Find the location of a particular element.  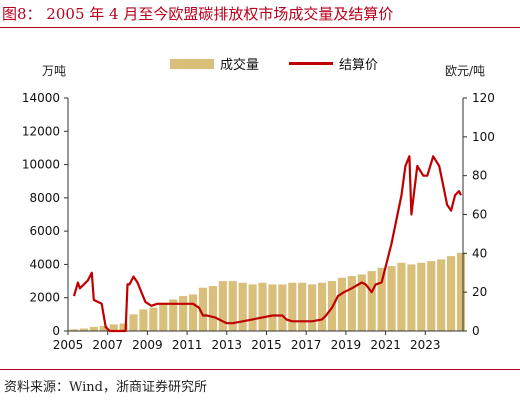

x-tick-label: 2011 is located at coordinates (187, 345).